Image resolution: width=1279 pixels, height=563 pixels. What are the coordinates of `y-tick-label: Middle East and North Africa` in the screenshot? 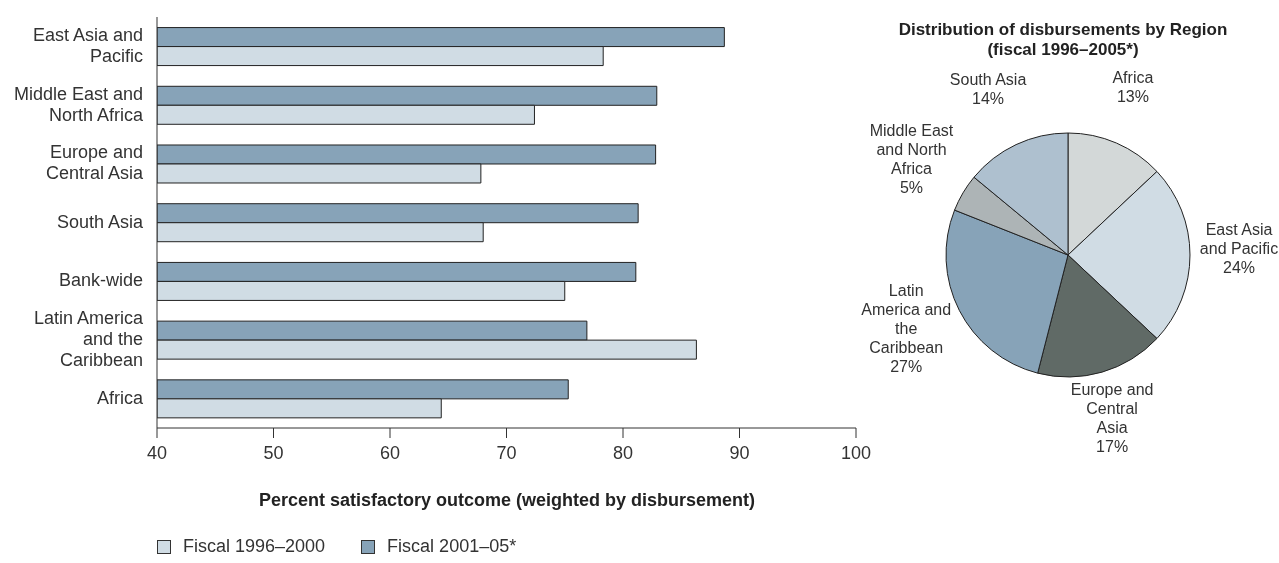 It's located at (78, 104).